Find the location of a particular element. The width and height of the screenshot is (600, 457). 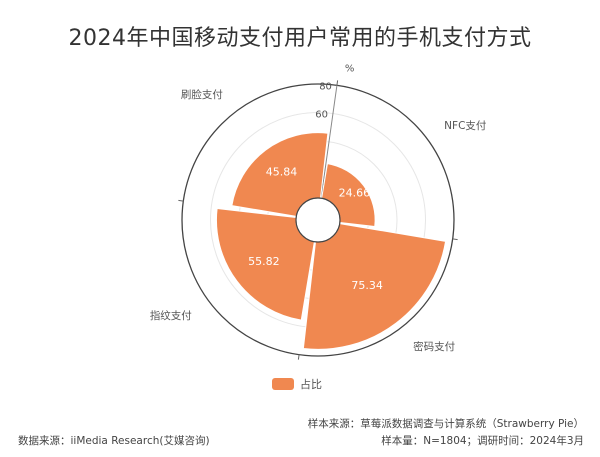

category-label: NFC支付 is located at coordinates (465, 125).